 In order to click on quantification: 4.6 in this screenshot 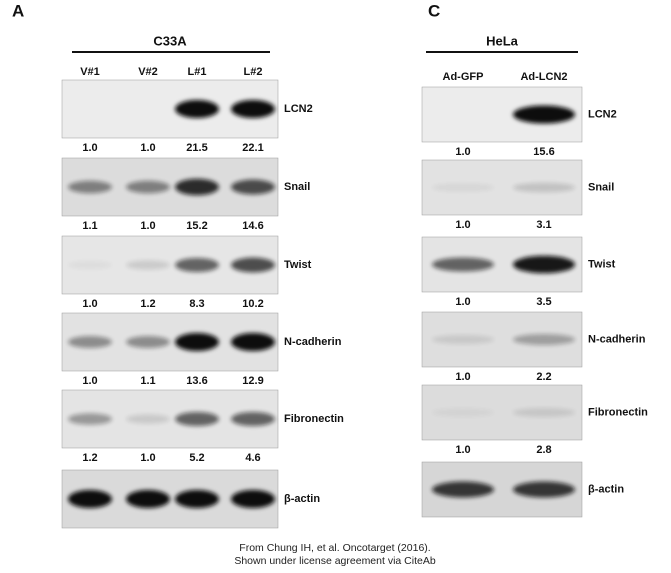, I will do `click(252, 458)`.